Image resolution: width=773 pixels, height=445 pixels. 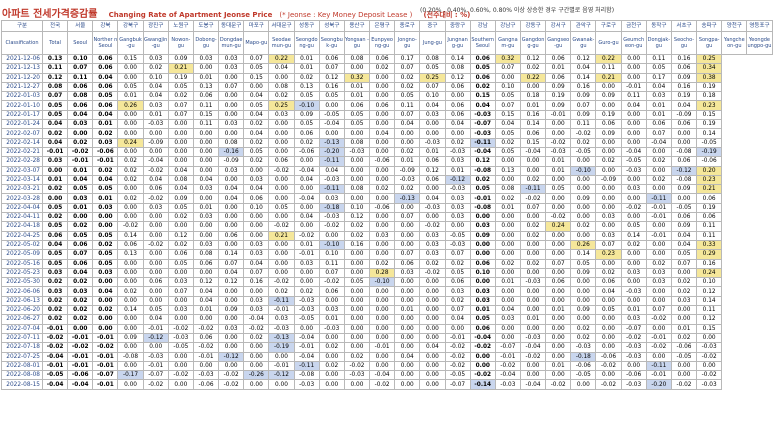 I want to click on row-date: 2022-06-13, so click(x=22, y=301).